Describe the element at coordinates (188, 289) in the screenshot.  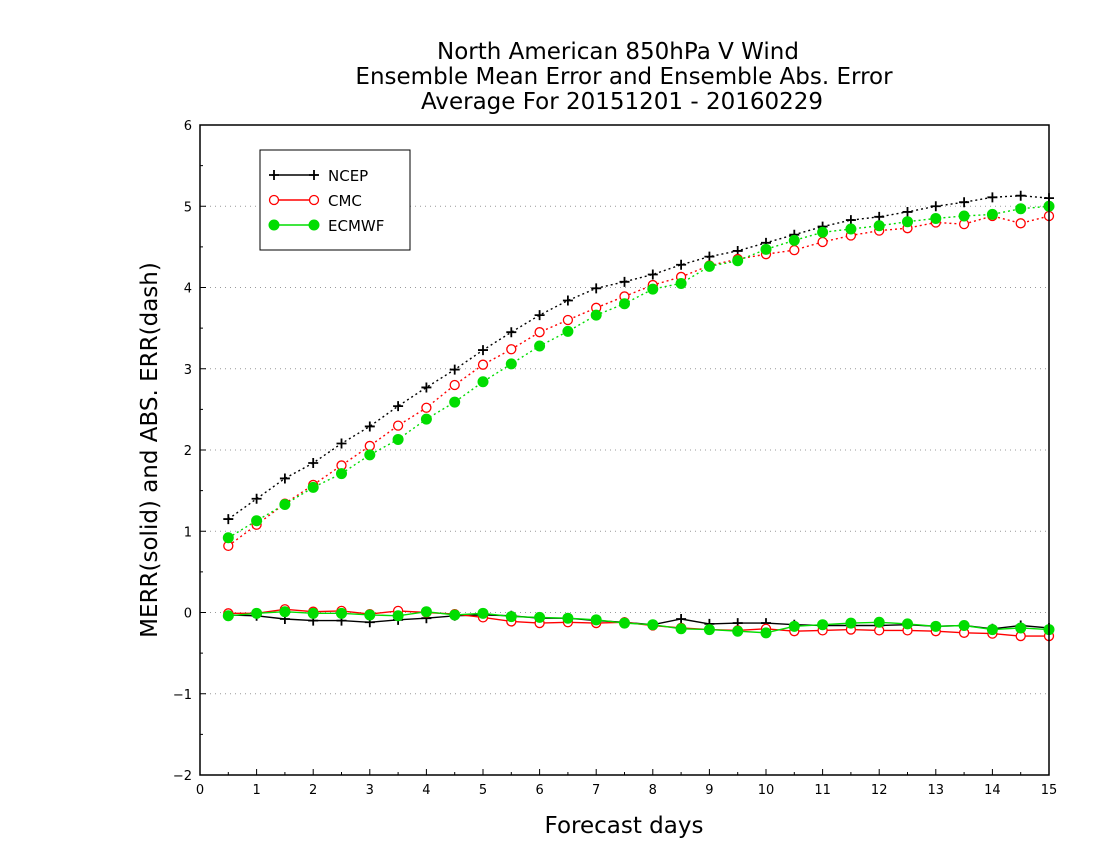
I see `y-tick-label: 4` at that location.